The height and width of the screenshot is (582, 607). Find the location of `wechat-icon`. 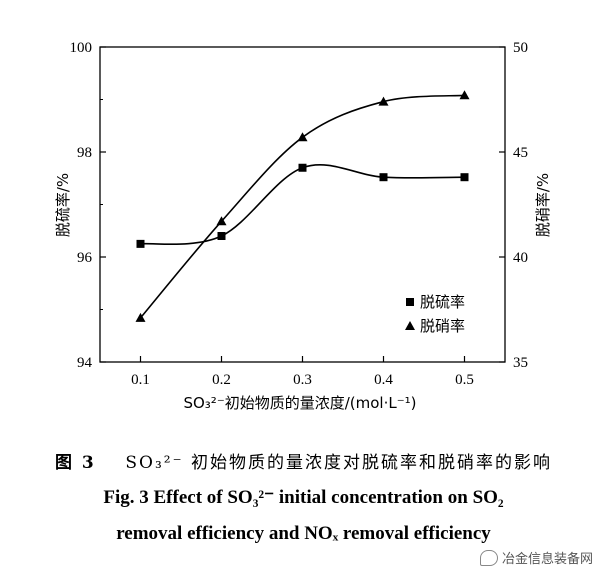

wechat-icon is located at coordinates (488, 557).